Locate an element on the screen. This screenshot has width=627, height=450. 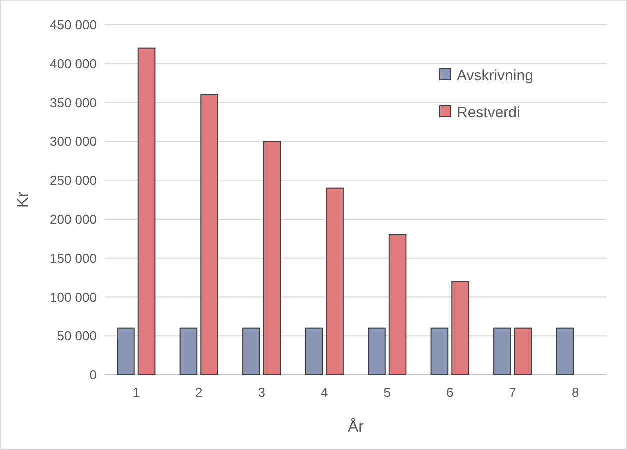
x-tick-label: 5 is located at coordinates (387, 392).